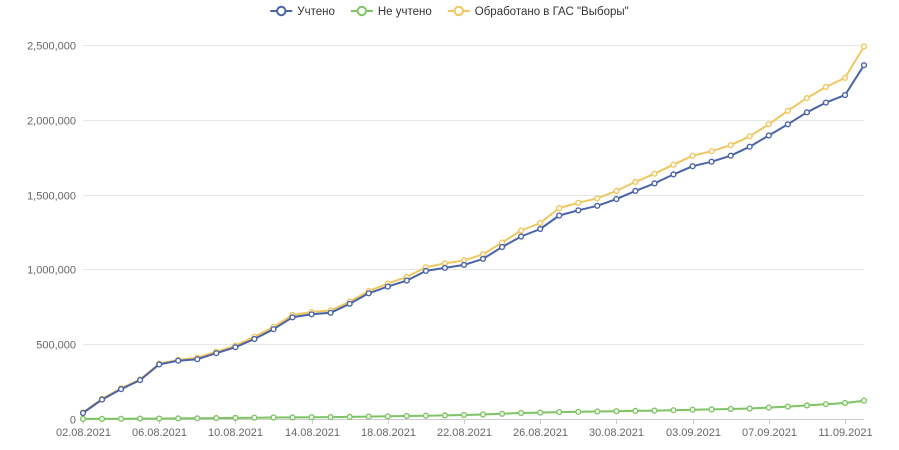 Image resolution: width=899 pixels, height=450 pixels. What do you see at coordinates (391, 11) in the screenshot?
I see `legend-item: Не учтено` at bounding box center [391, 11].